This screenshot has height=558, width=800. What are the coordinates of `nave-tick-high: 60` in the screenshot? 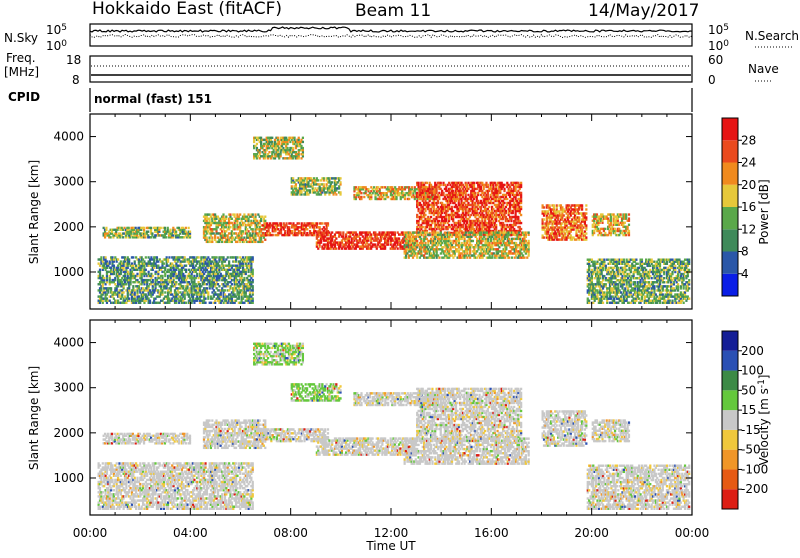 It's located at (715, 60).